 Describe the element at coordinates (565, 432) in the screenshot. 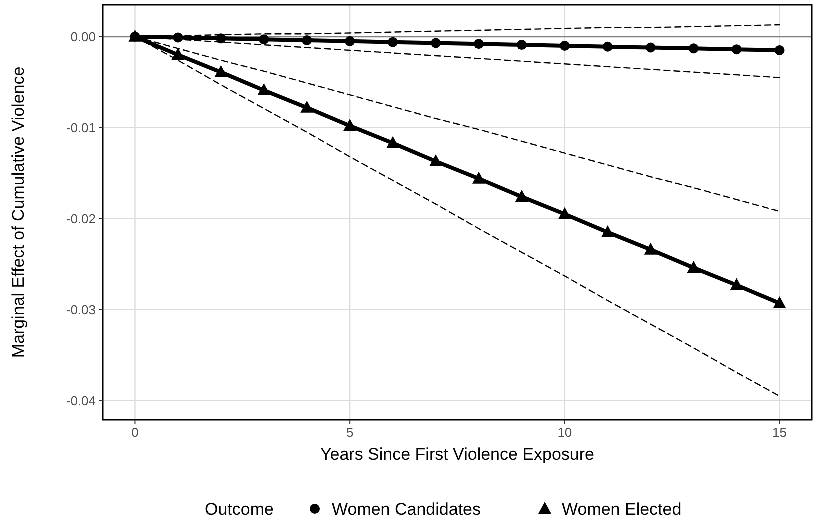

I see `x-tick-label: 10` at that location.